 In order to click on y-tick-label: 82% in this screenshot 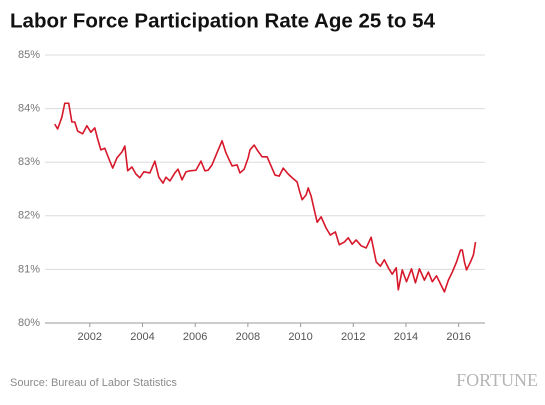, I will do `click(29, 216)`.